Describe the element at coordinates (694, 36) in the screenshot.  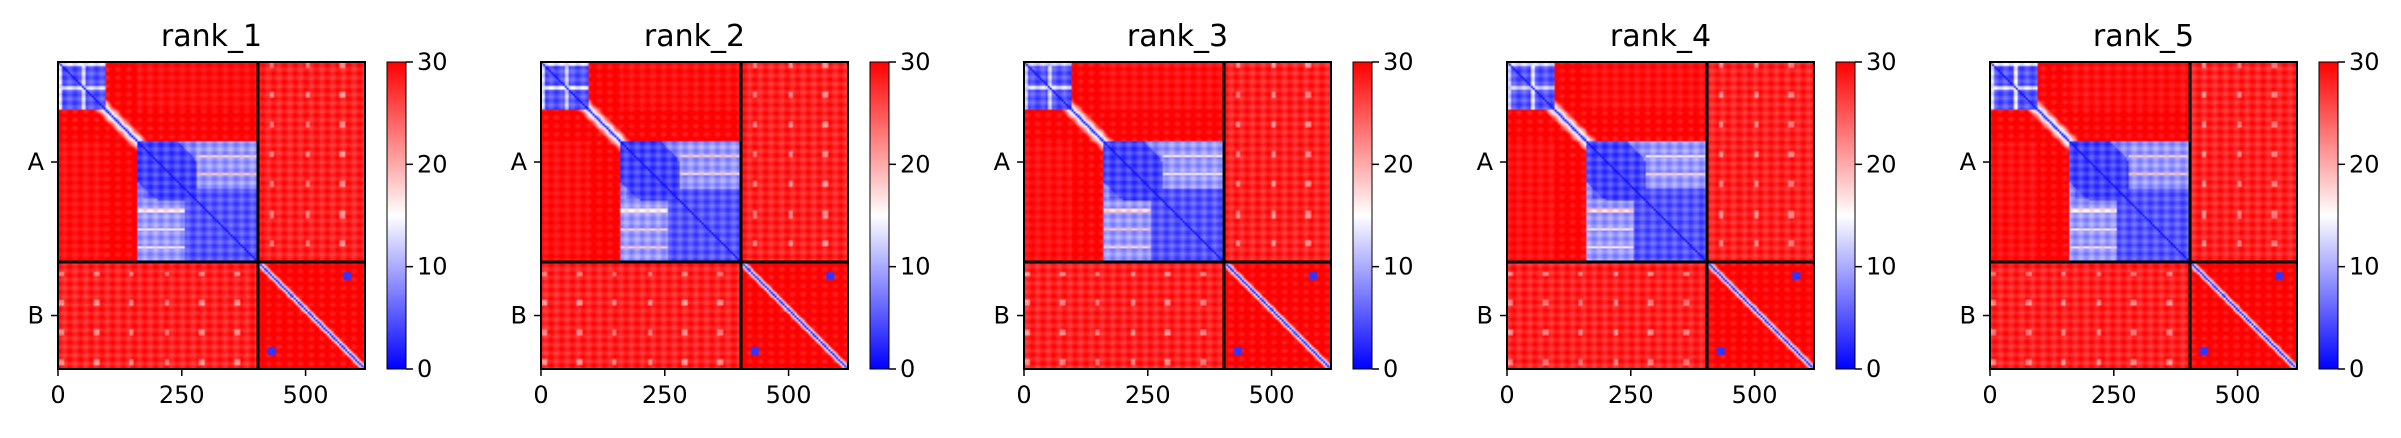
I see `panel-title: rank_2` at that location.